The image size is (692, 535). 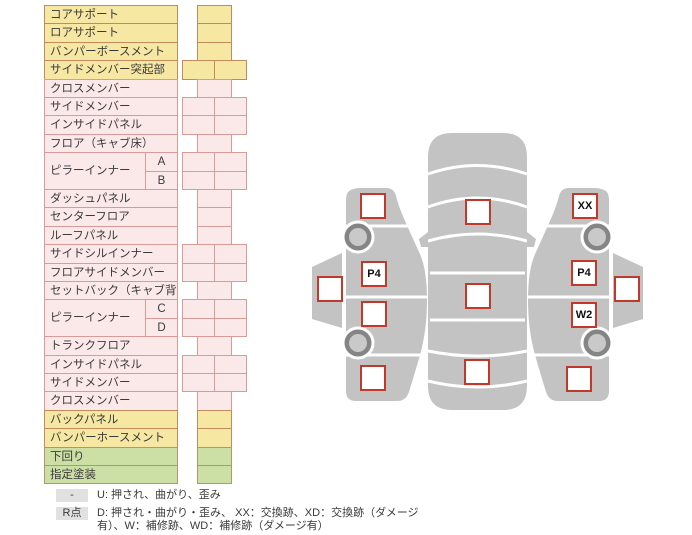 I want to click on left-outer-panel-marker, so click(x=330, y=289).